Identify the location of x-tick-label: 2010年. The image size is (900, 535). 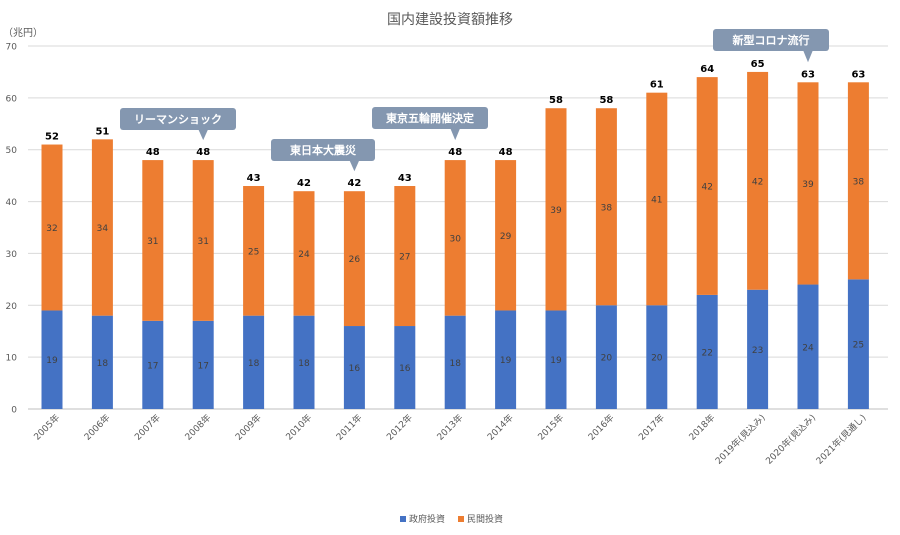
(298, 427).